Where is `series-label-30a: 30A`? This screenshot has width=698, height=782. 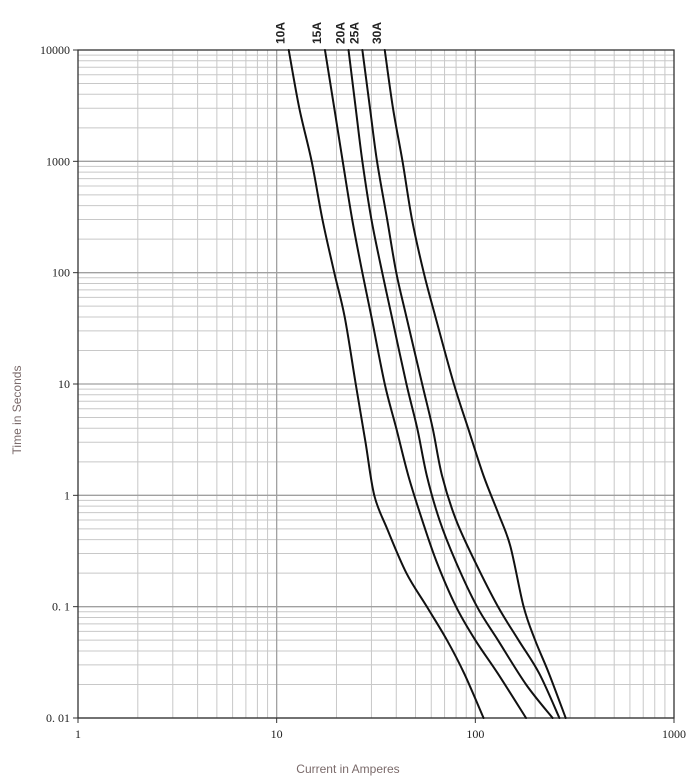 series-label-30a: 30A is located at coordinates (377, 33).